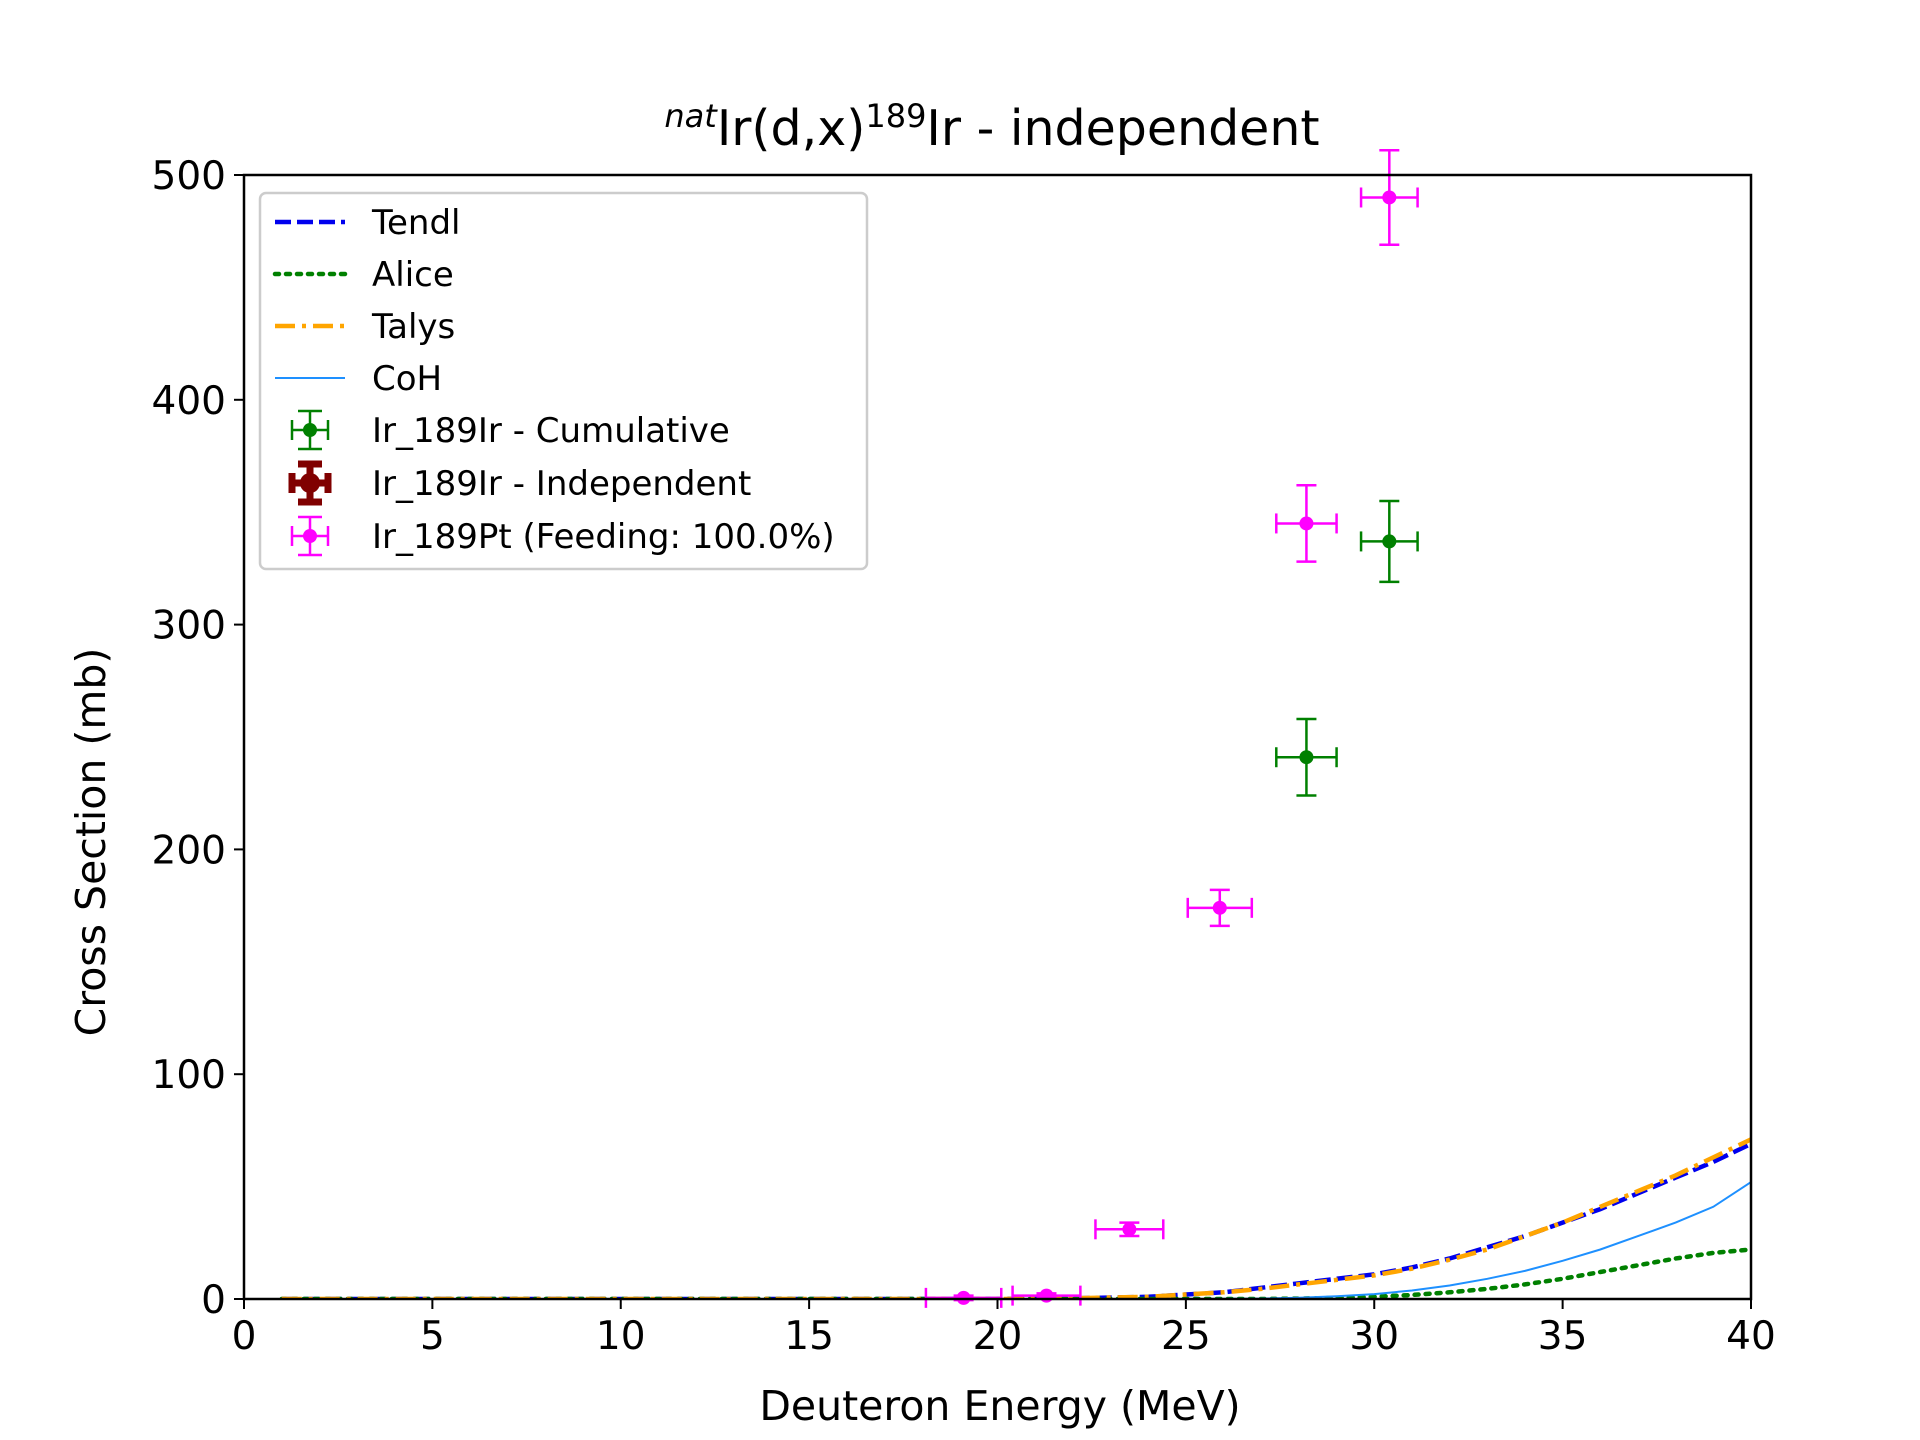  What do you see at coordinates (189, 176) in the screenshot?
I see `y-tick-label: 500` at bounding box center [189, 176].